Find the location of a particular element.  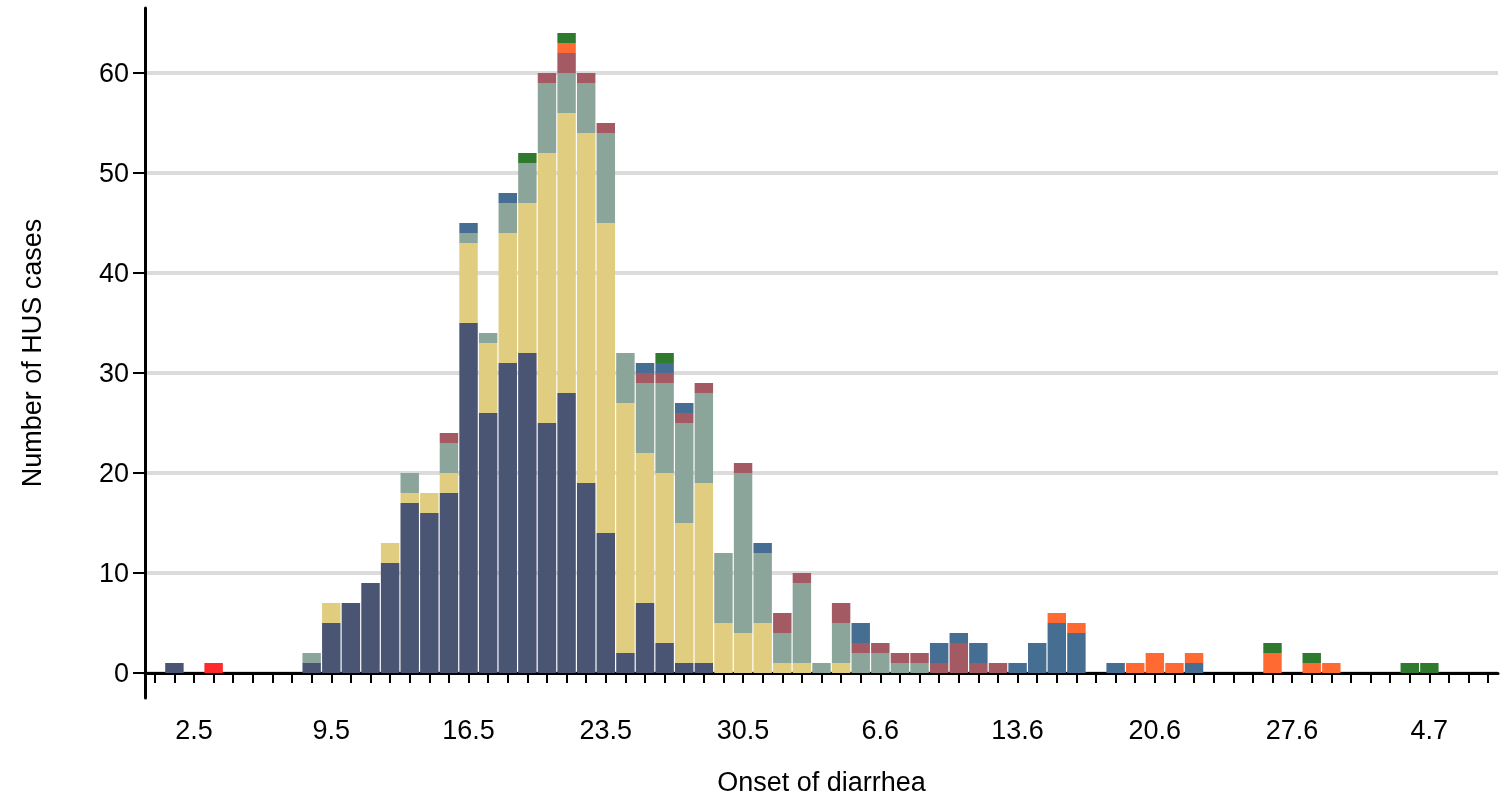

y-tick-label: 10 is located at coordinates (113, 573).